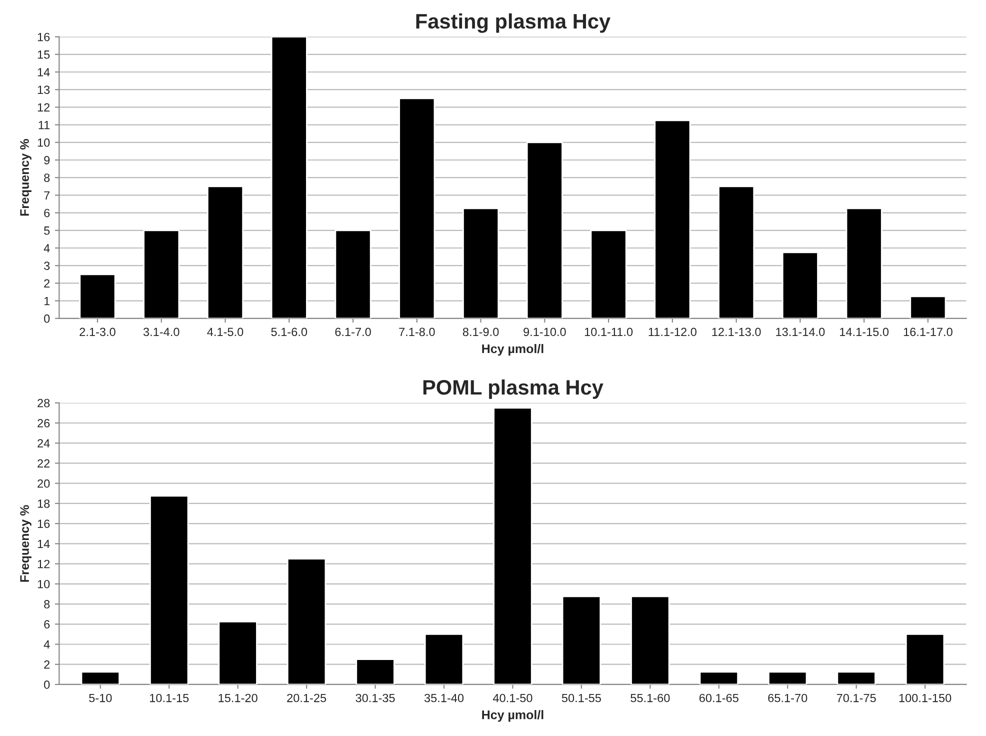 The height and width of the screenshot is (736, 986). Describe the element at coordinates (581, 698) in the screenshot. I see `x-tick-label: 50.1-55` at that location.